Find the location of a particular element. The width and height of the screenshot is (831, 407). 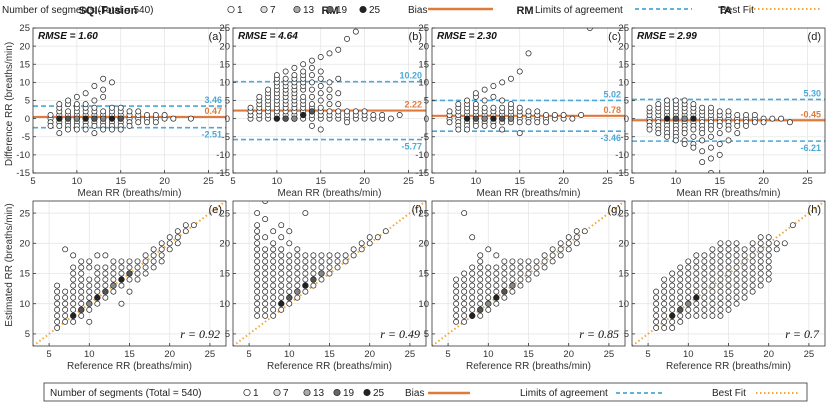

rmse-label: RMSE = 4.64 is located at coordinates (268, 36).